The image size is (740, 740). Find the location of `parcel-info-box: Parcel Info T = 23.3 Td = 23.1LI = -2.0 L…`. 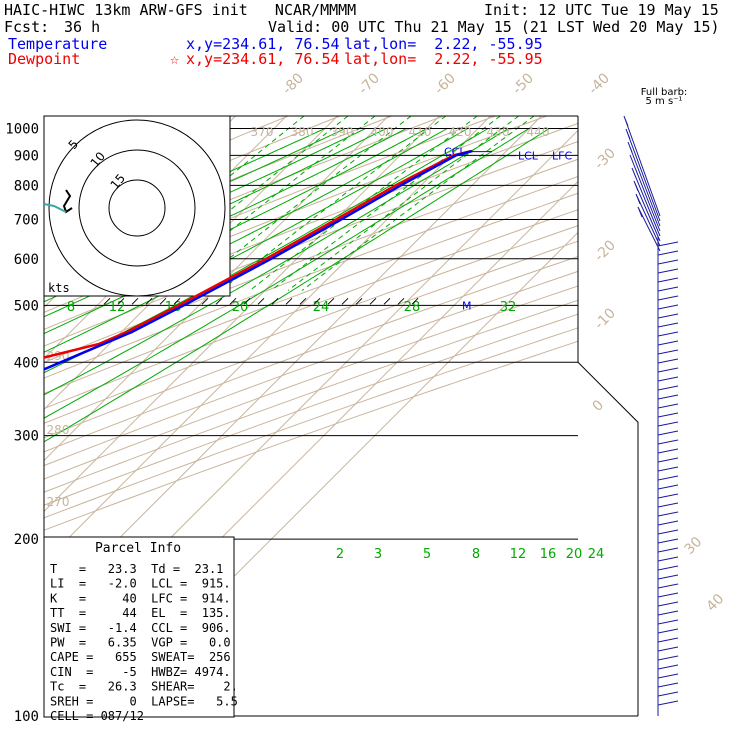

parcel-info-box: Parcel Info T = 23.3 Td = 23.1LI = -2.0 L… is located at coordinates (140, 629).